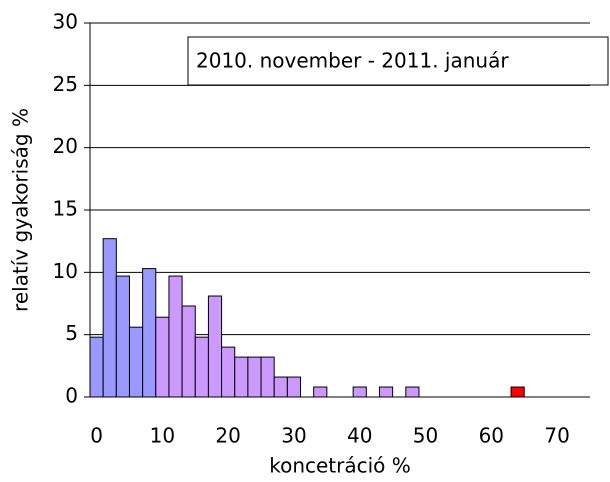  What do you see at coordinates (491, 436) in the screenshot?
I see `x-tick-label: 60` at bounding box center [491, 436].